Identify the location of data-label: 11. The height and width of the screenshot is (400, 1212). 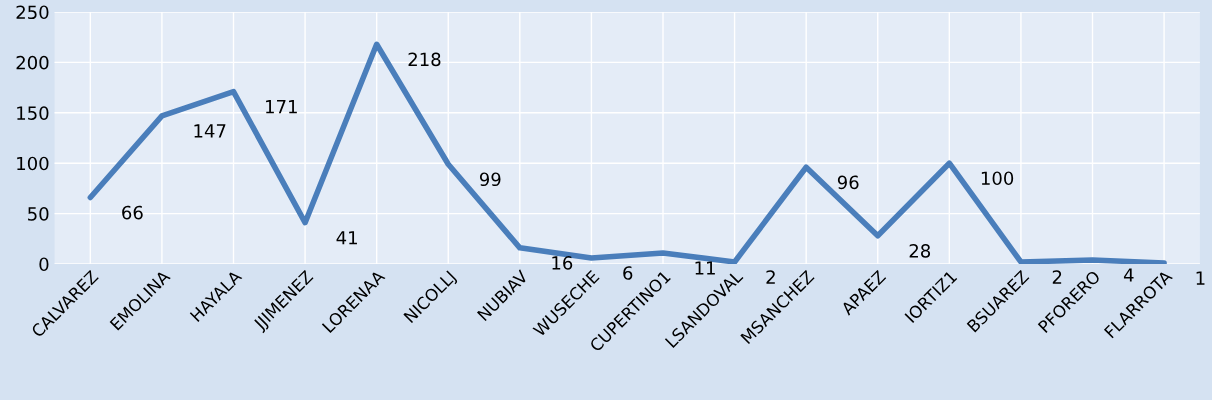
(705, 268).